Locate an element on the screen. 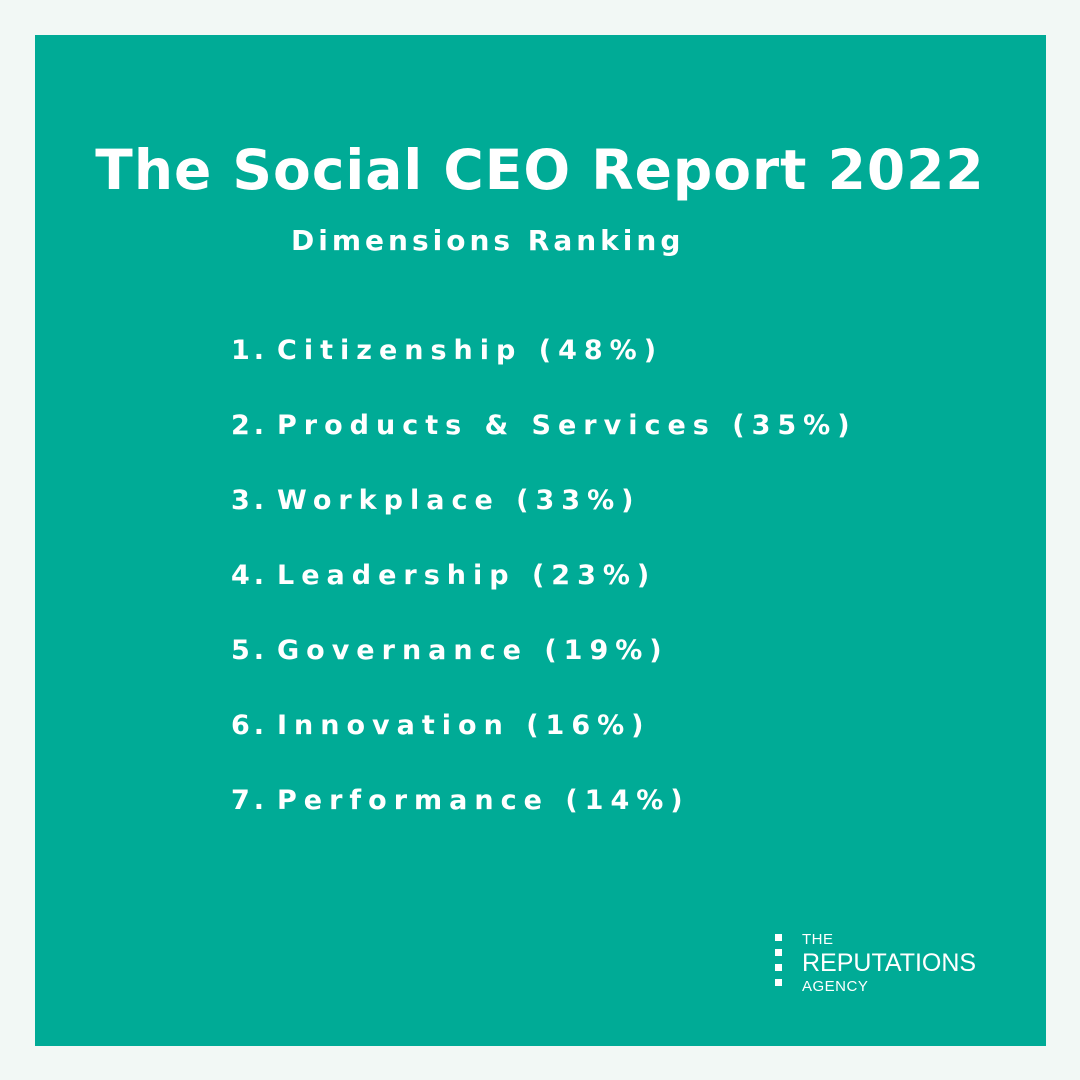 This screenshot has width=1080, height=1080. agency-logo: THE REPUTATIONS AGENCY is located at coordinates (900, 970).